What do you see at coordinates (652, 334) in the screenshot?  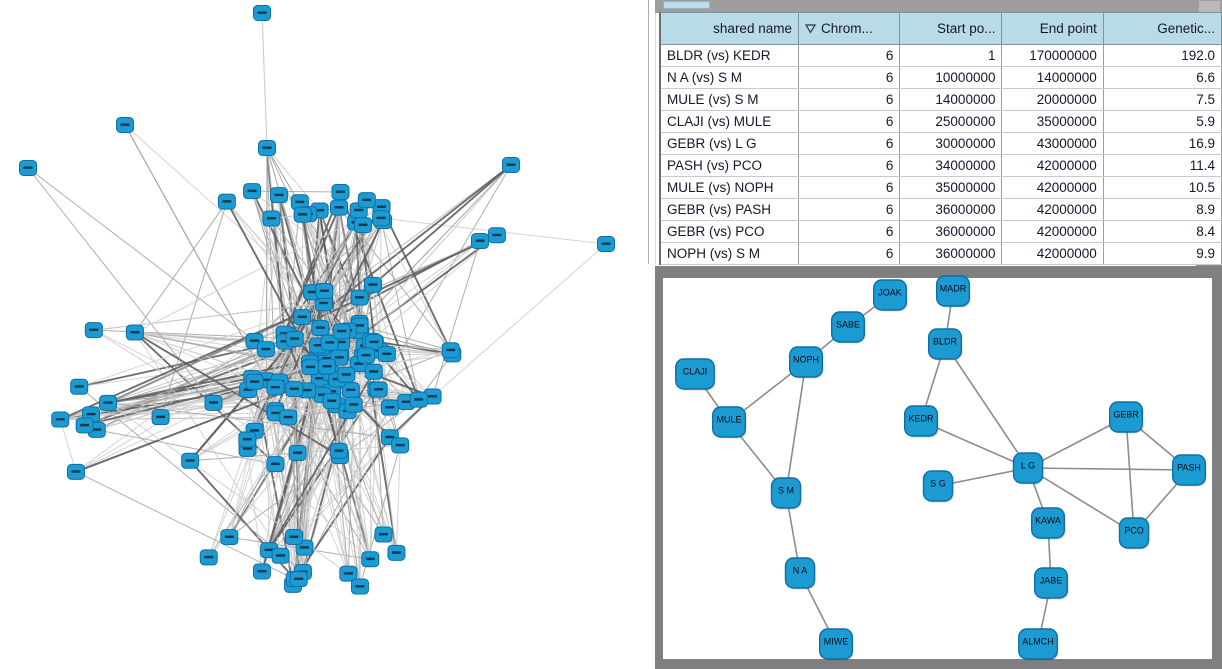 I see `panel-splitter` at bounding box center [652, 334].